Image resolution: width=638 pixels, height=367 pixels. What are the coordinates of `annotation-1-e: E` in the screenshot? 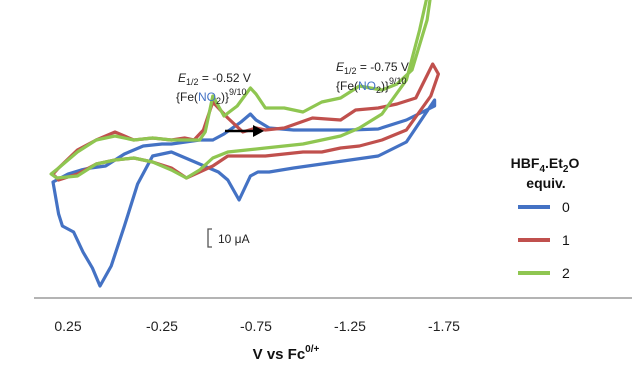 It's located at (182, 78).